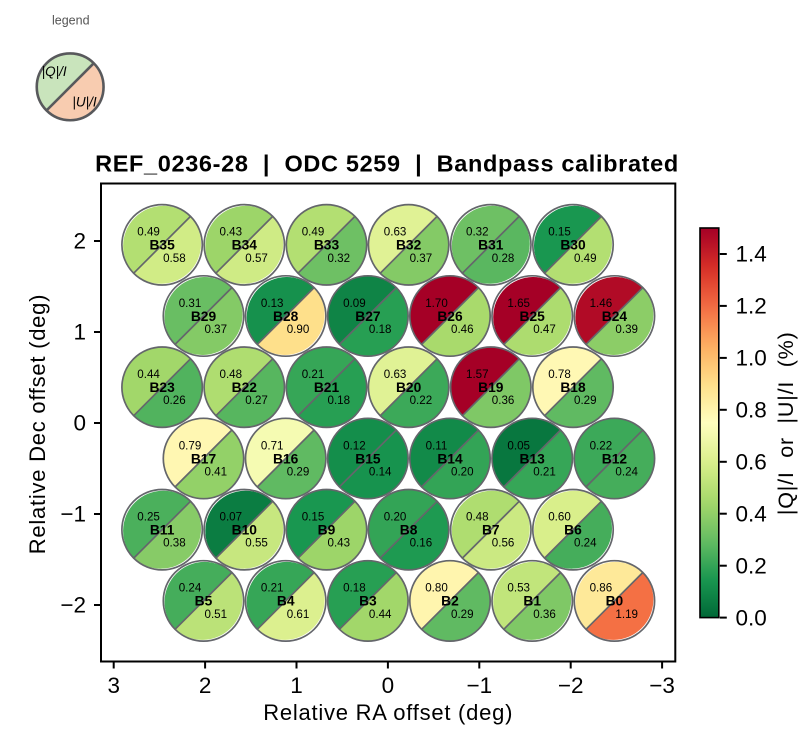 This screenshot has height=745, width=811. What do you see at coordinates (477, 374) in the screenshot?
I see `svg-text: 1.57` at bounding box center [477, 374].